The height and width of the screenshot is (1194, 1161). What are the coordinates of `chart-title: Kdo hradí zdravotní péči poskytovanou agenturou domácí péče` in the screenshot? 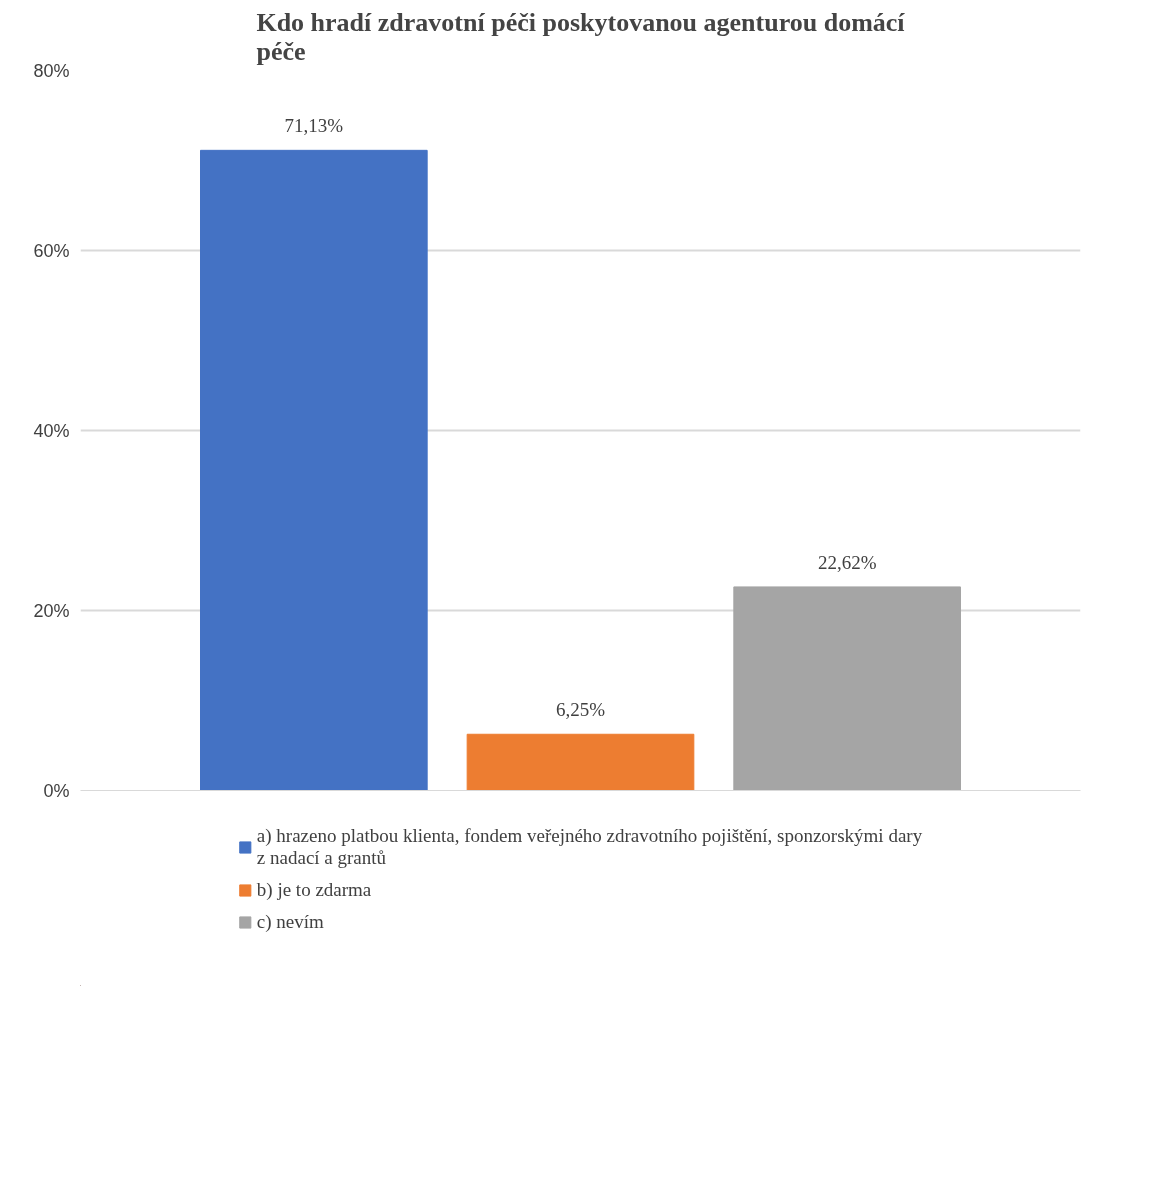 It's located at (581, 36).